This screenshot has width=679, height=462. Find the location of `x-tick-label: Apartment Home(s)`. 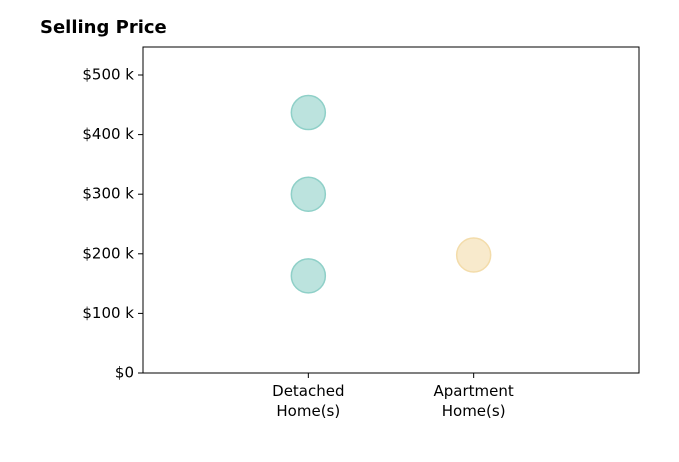

x-tick-label: Apartment Home(s) is located at coordinates (473, 401).